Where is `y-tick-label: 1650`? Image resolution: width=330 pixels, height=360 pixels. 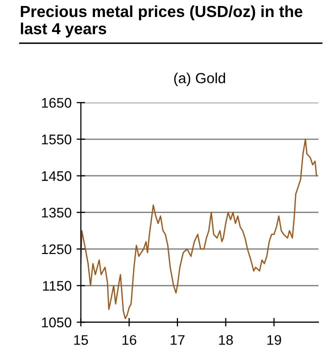
y-tick-label: 1650 is located at coordinates (57, 103).